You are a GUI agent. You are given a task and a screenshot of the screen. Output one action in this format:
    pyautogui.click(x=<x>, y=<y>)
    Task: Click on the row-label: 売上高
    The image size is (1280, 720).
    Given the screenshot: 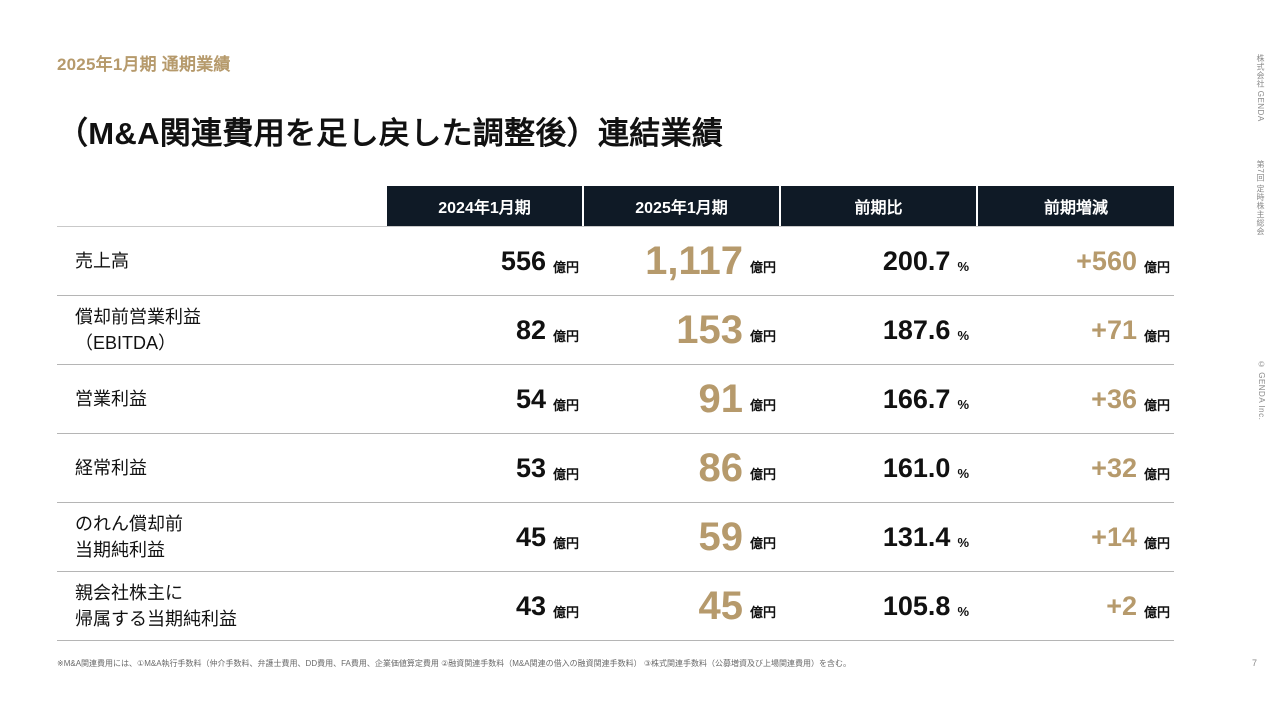 What is the action you would take?
    pyautogui.click(x=102, y=261)
    